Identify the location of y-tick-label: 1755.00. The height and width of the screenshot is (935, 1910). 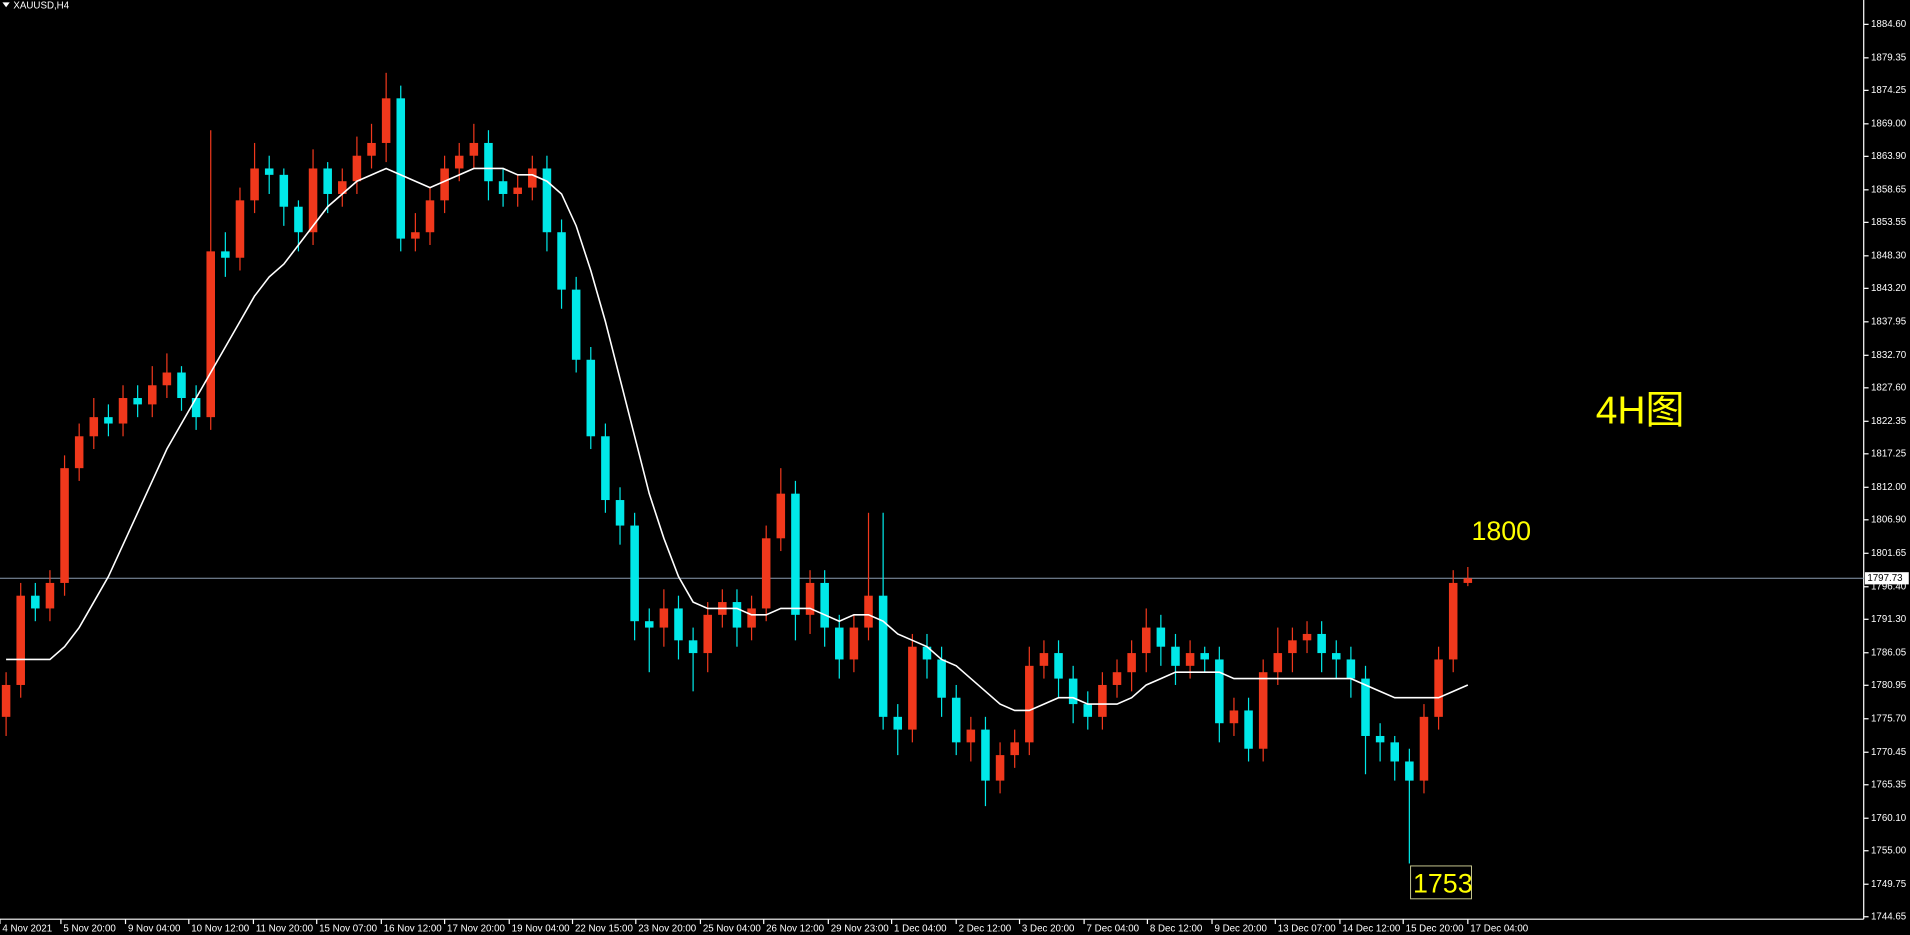
(1889, 850).